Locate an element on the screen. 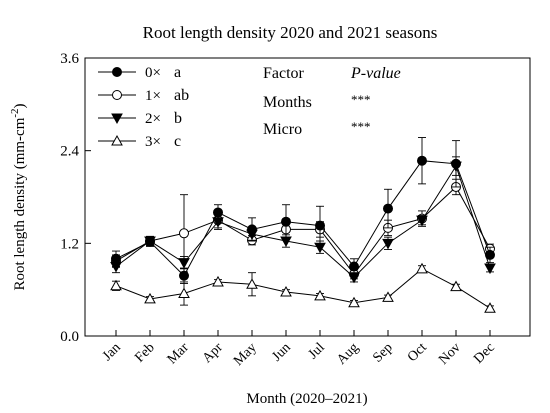 The height and width of the screenshot is (413, 550). y-tick-label: 3.6 is located at coordinates (69, 59).